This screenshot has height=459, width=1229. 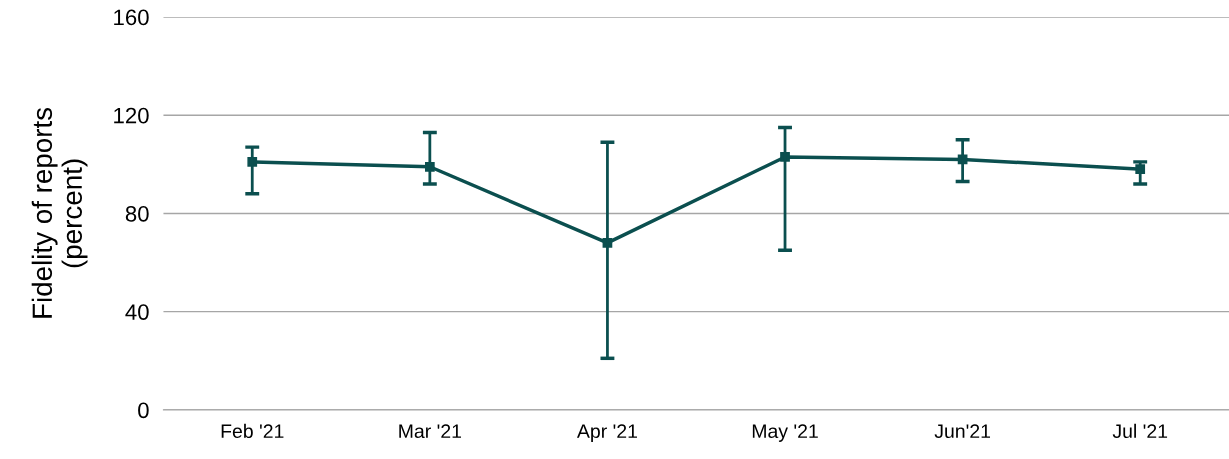 I want to click on y-axis-title: Fidelity of reports (percent), so click(x=59, y=212).